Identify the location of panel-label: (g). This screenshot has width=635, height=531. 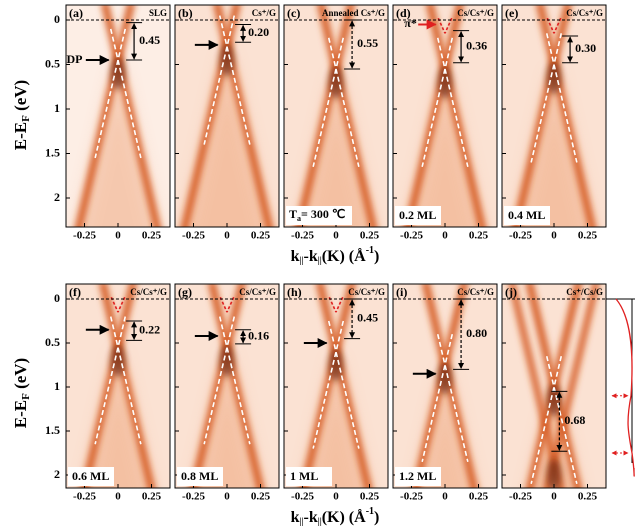
(185, 292).